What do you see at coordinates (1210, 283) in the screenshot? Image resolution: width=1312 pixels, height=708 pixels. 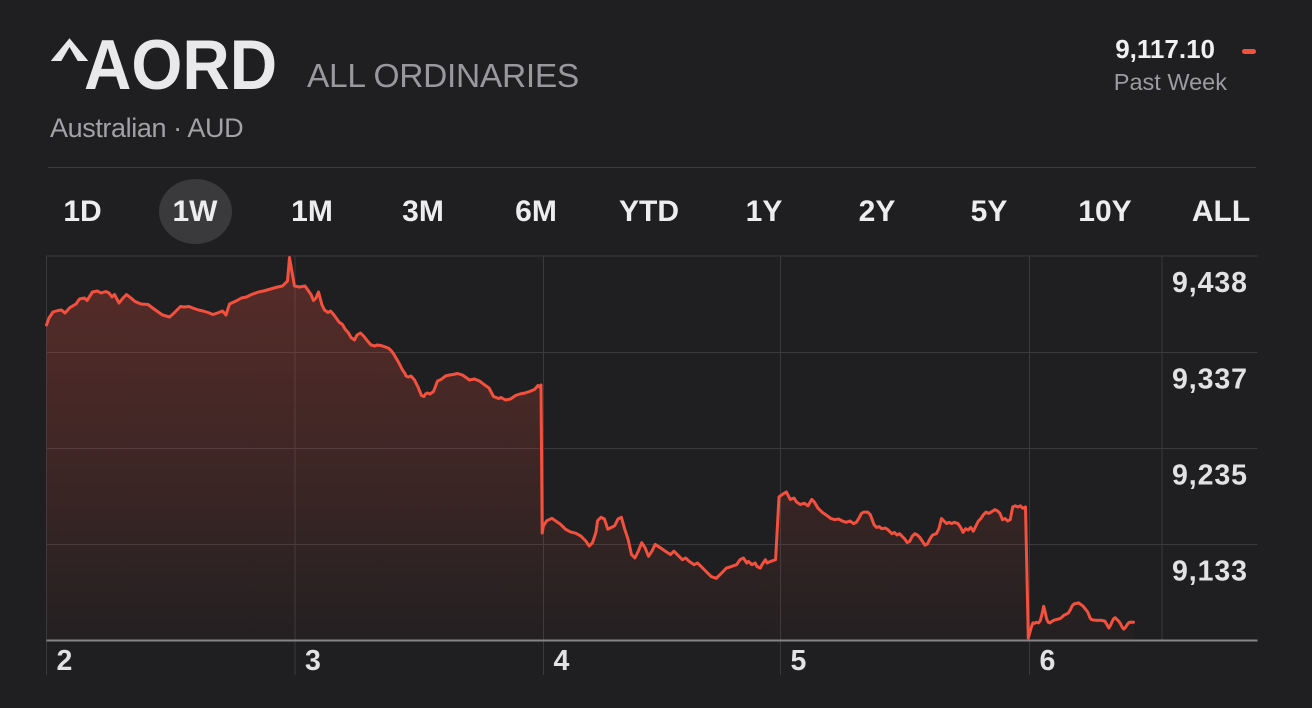 I see `svg-text: 9,438` at bounding box center [1210, 283].